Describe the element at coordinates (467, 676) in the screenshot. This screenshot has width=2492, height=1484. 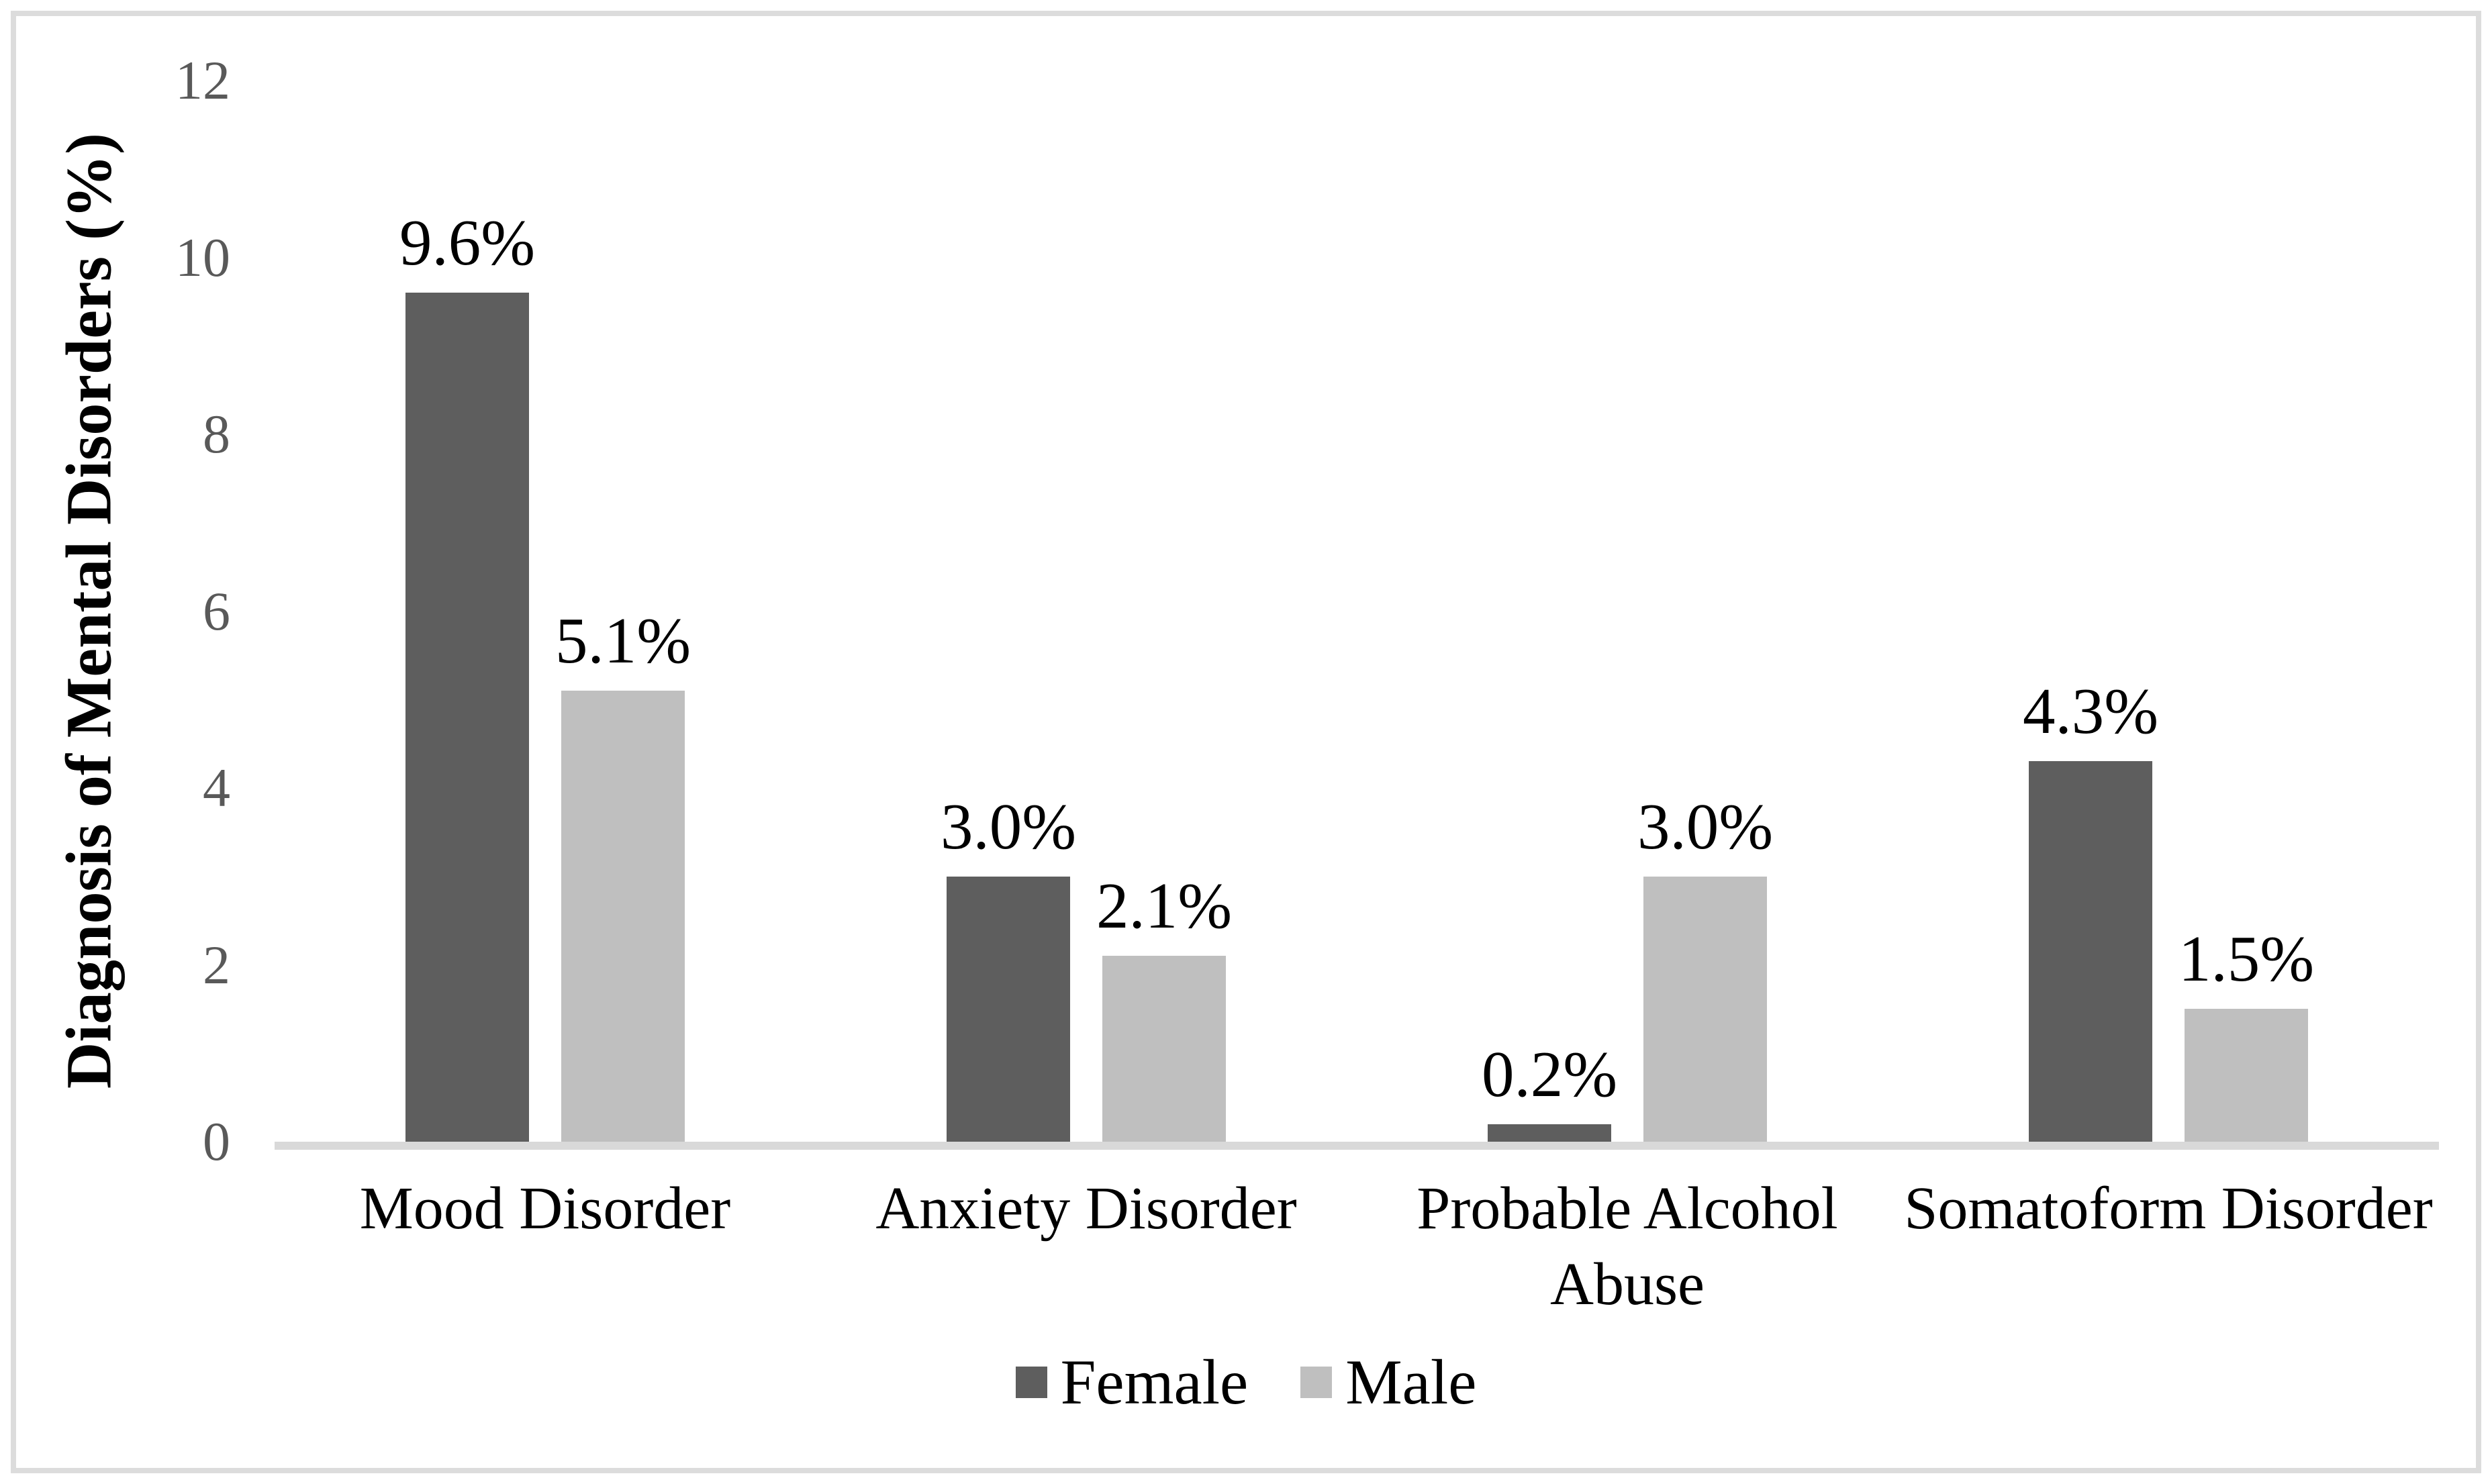
I see `bar-female-mood-disorder: 9.6%` at that location.